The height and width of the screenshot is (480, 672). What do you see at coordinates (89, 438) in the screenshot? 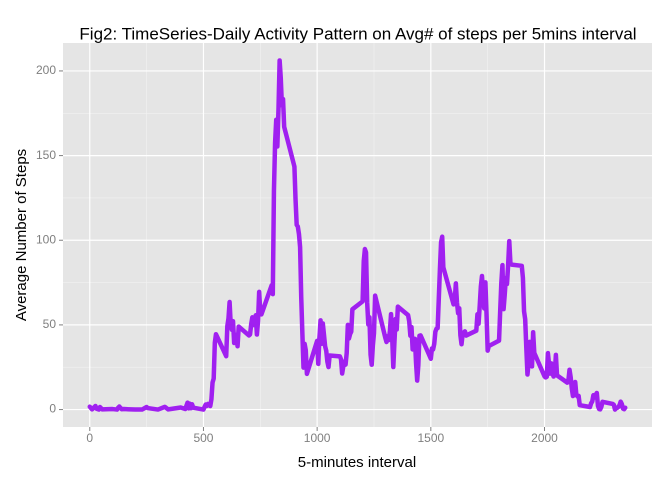
I see `x-tick-label: 0` at bounding box center [89, 438].